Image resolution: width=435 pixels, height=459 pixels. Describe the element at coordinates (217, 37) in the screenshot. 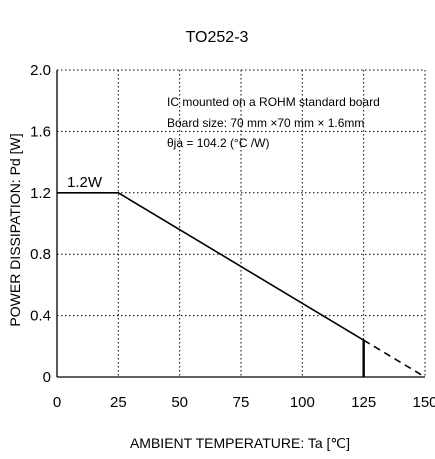

I see `chart-title: TO252-3` at that location.